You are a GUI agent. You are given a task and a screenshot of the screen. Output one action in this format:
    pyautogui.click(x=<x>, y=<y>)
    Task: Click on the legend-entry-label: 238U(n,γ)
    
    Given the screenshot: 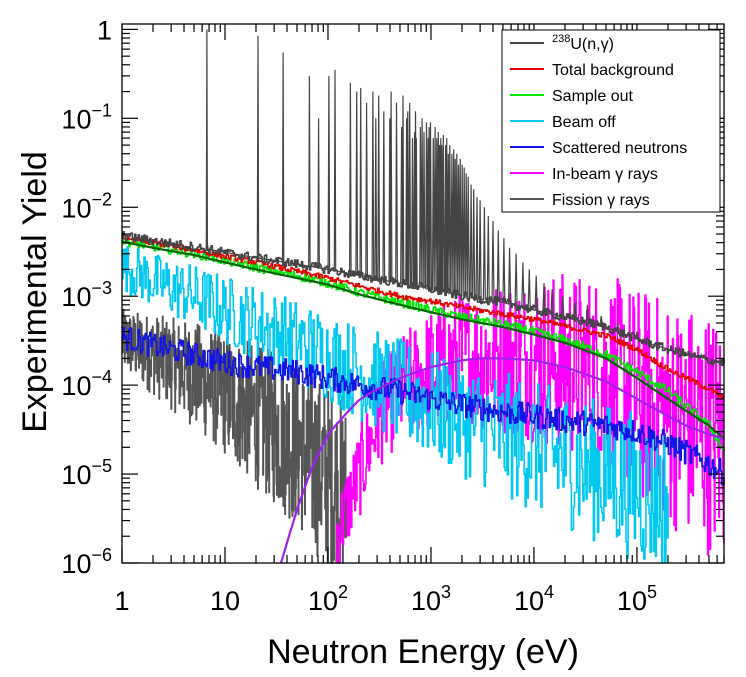 What is the action you would take?
    pyautogui.click(x=583, y=43)
    